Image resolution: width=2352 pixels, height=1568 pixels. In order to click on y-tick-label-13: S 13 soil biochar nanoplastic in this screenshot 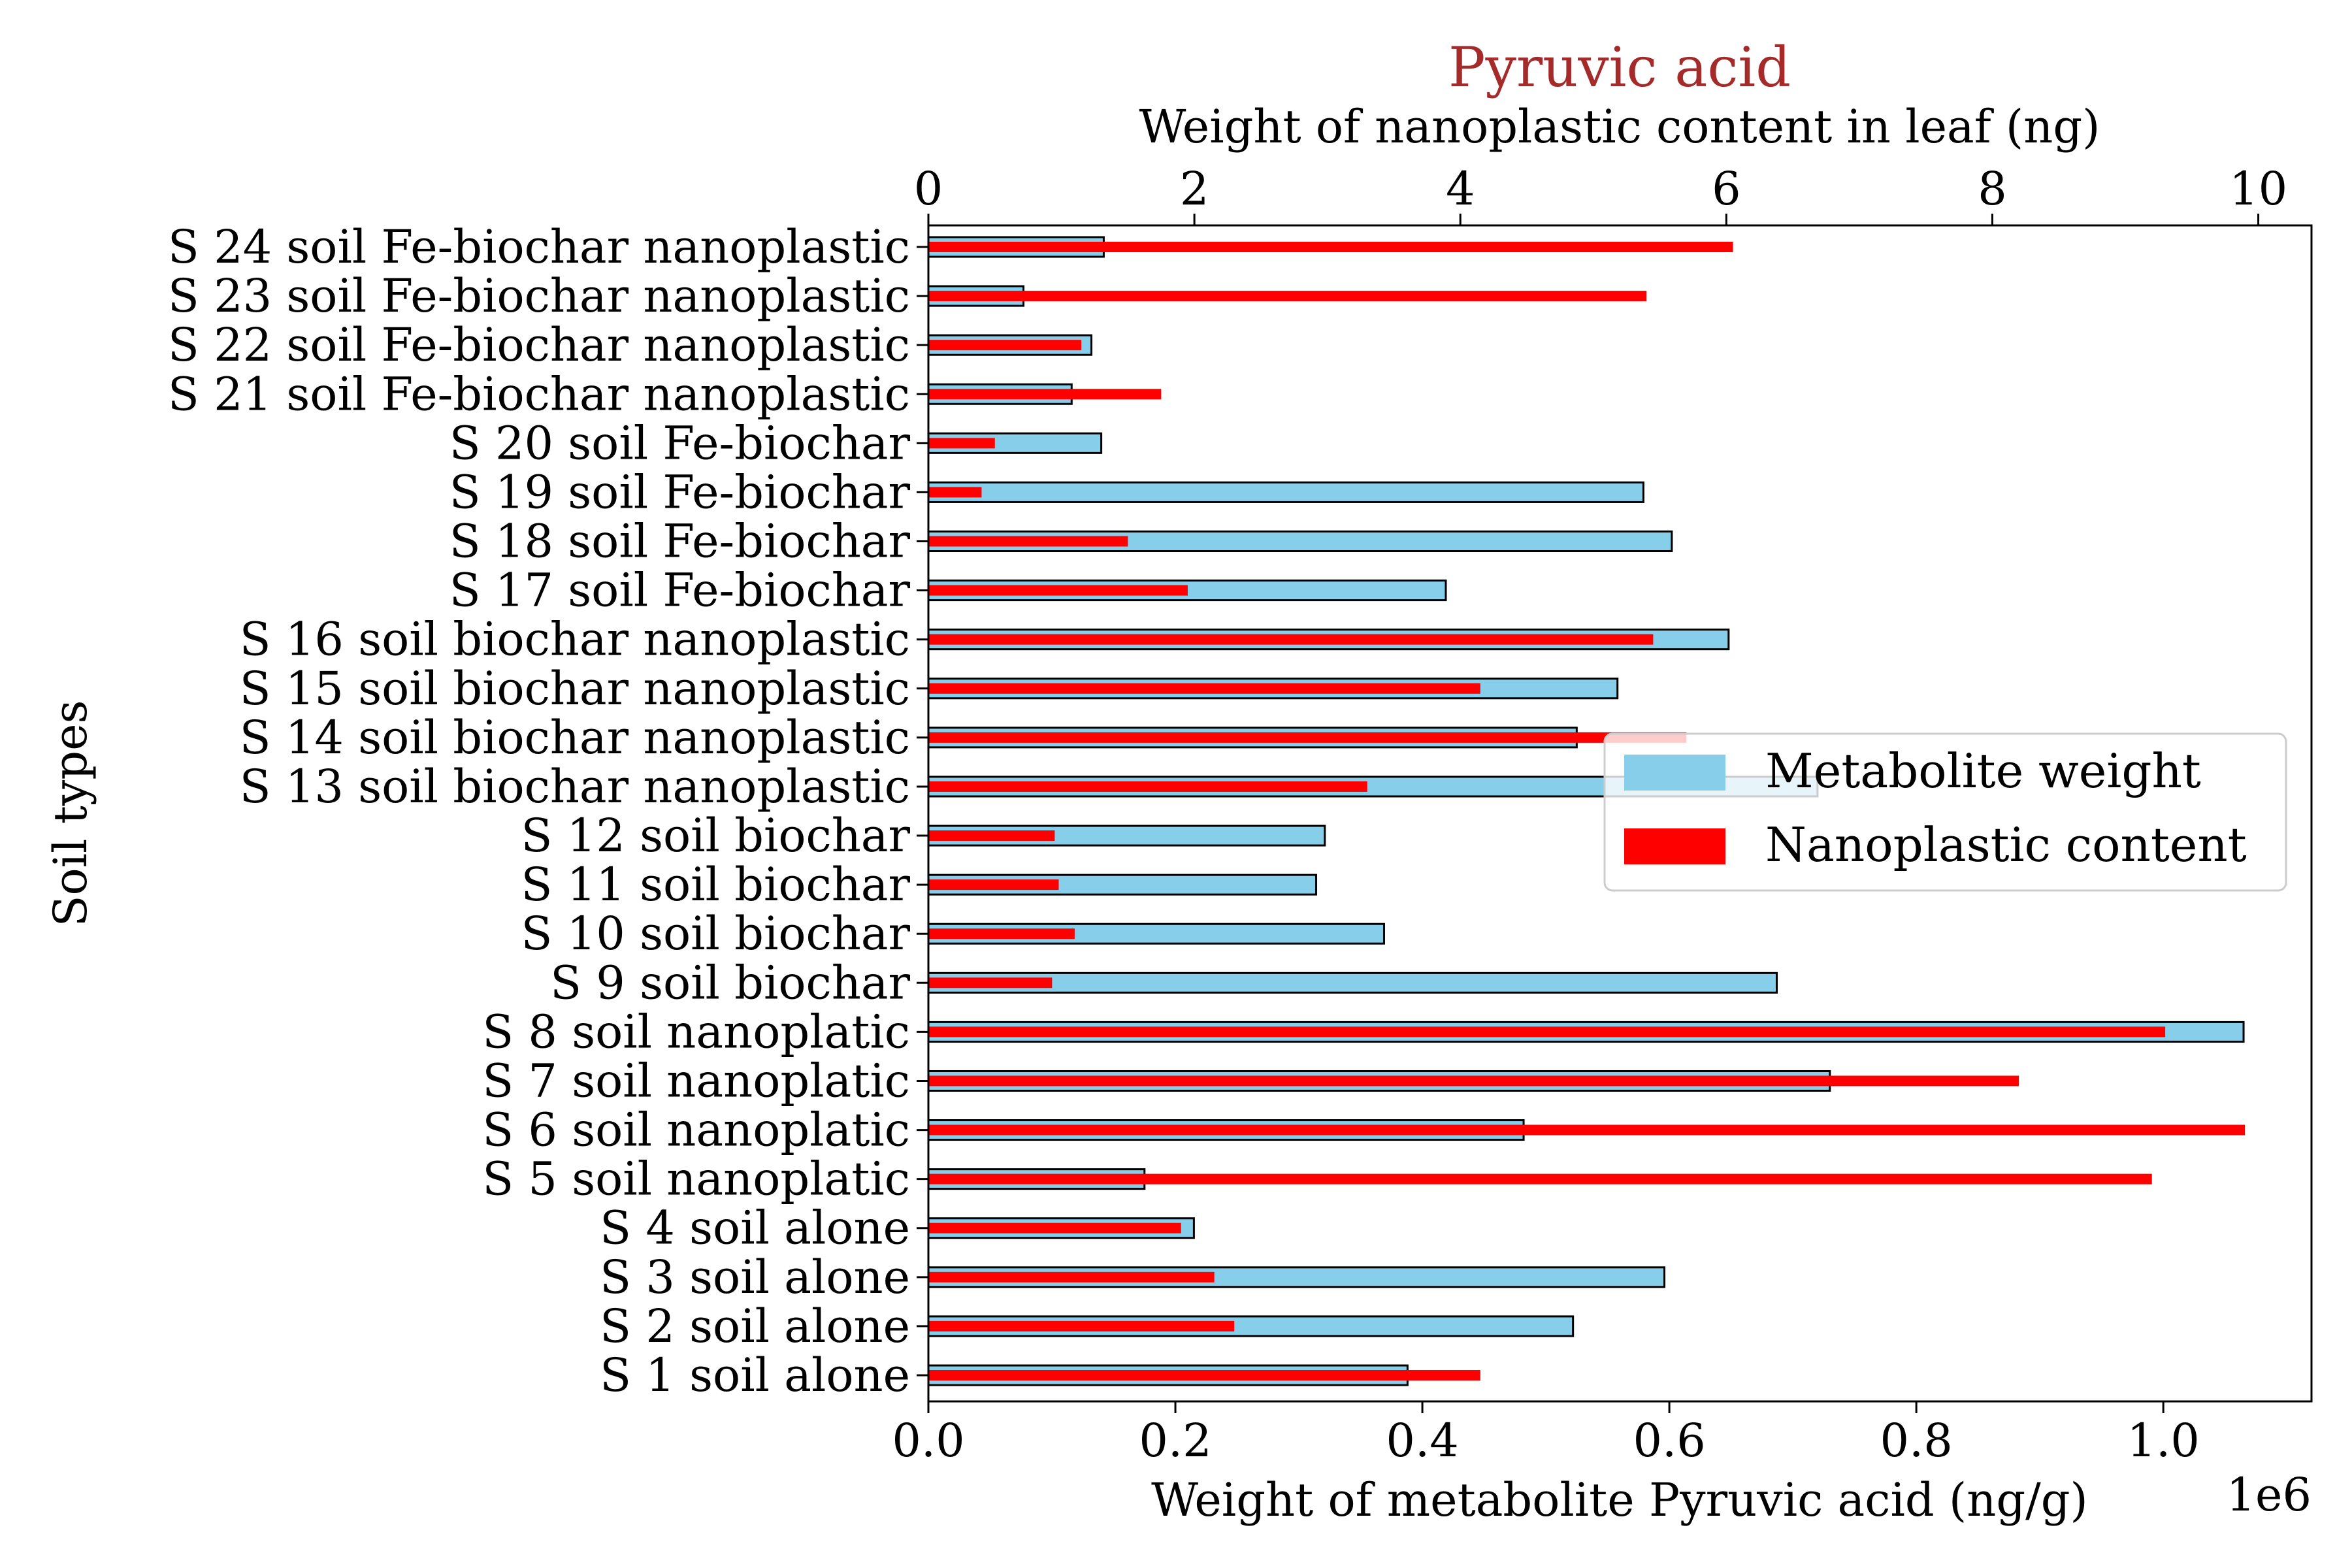, I will do `click(575, 786)`.